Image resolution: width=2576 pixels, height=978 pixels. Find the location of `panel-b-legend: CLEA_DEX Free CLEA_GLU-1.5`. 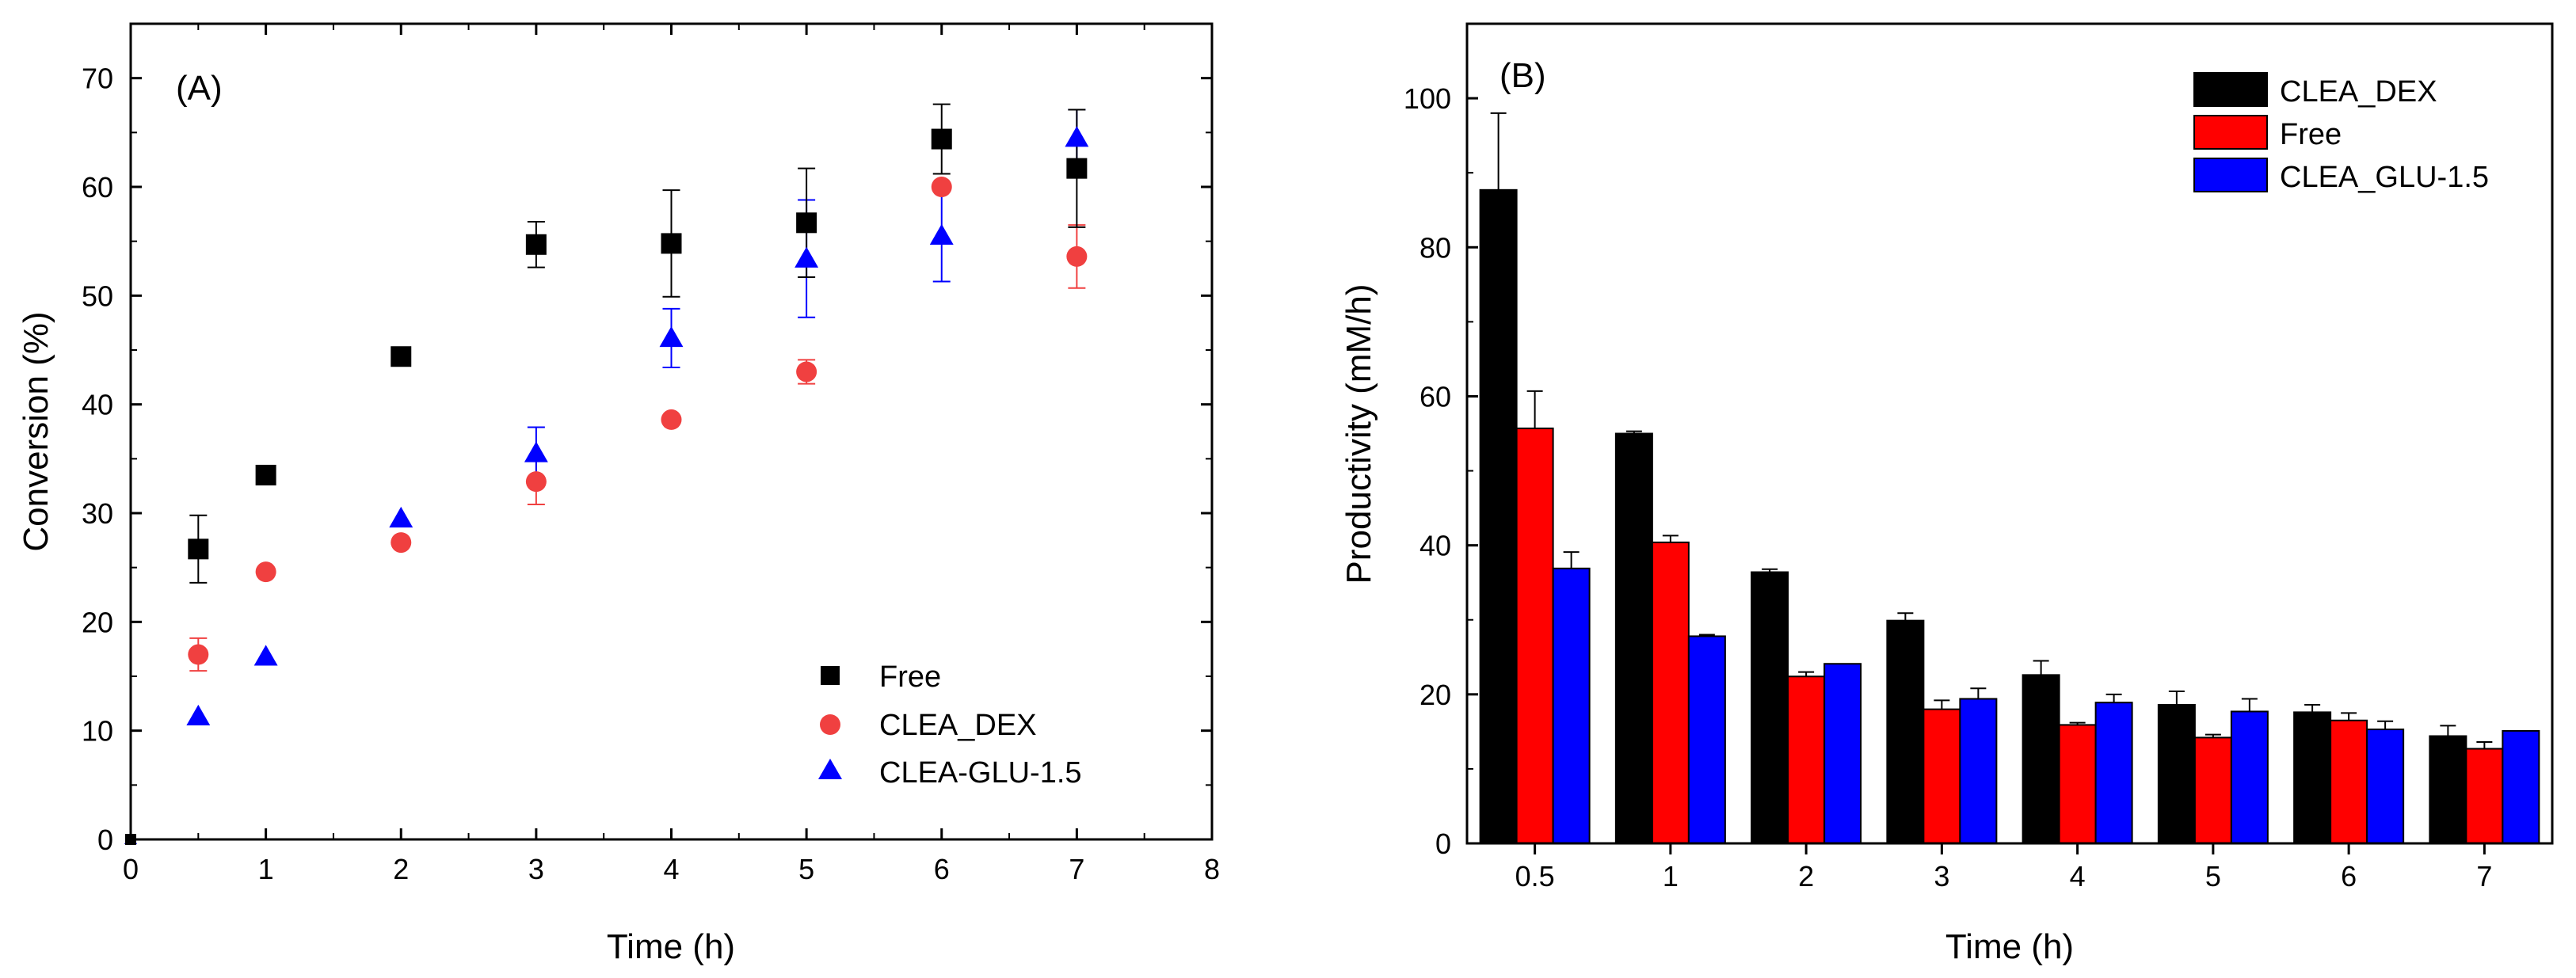

panel-b-legend: CLEA_DEX Free CLEA_GLU-1.5 is located at coordinates (2341, 133).